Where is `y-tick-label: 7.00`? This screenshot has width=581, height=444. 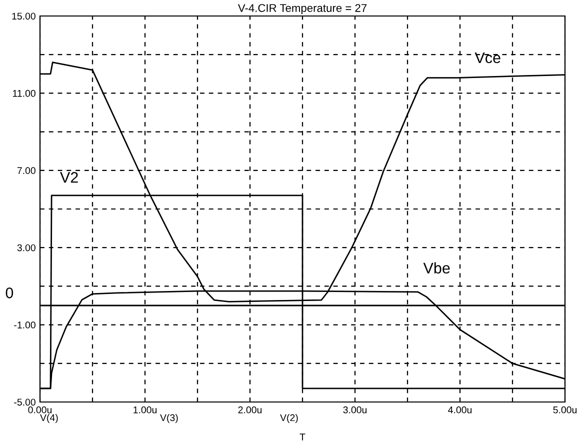 y-tick-label: 7.00 is located at coordinates (26, 170).